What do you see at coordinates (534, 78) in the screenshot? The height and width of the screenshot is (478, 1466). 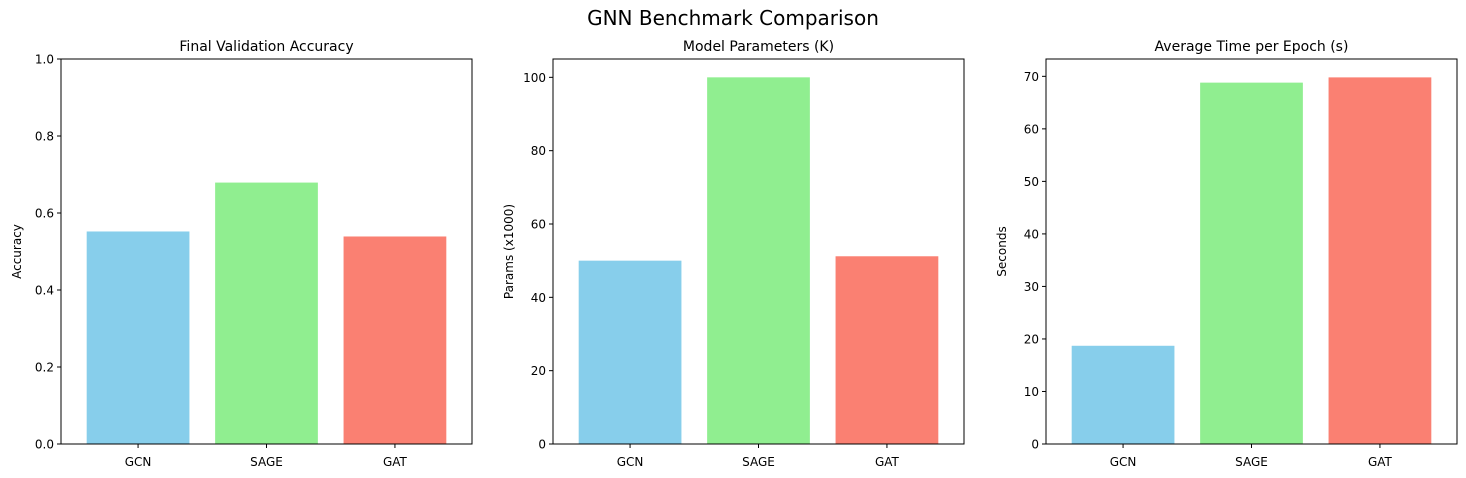 I see `y-tick-label: 100` at bounding box center [534, 78].